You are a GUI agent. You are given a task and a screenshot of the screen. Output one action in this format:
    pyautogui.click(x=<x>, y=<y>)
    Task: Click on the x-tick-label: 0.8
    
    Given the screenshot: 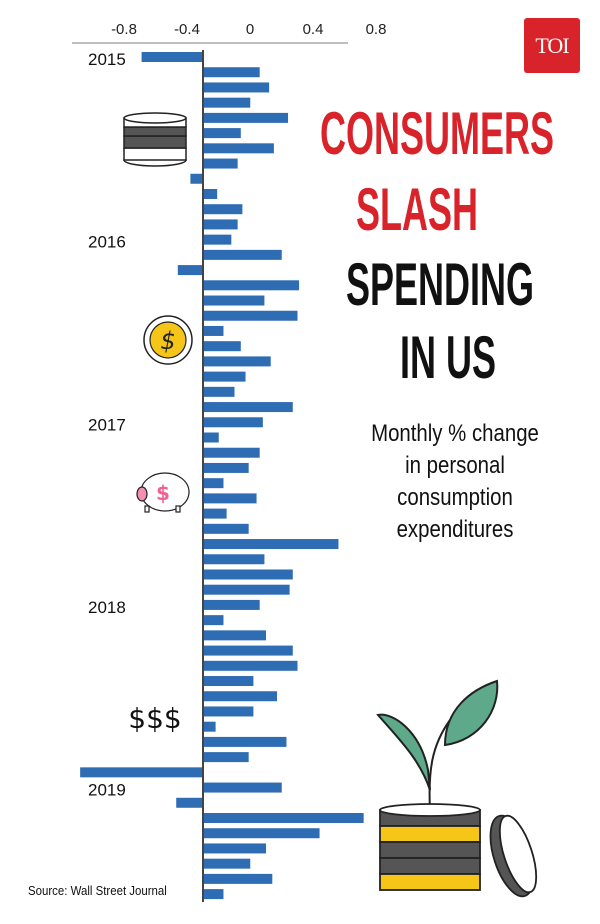 What is the action you would take?
    pyautogui.click(x=376, y=29)
    